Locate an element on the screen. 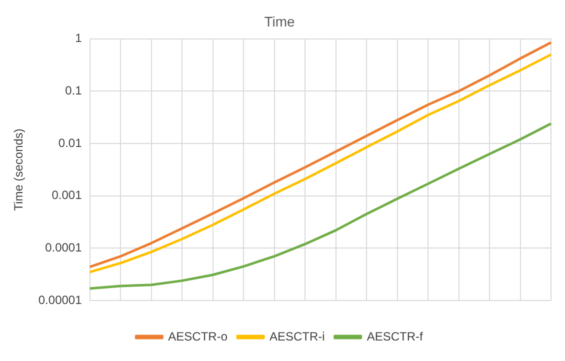  y-tick-label: 1 is located at coordinates (78, 38).